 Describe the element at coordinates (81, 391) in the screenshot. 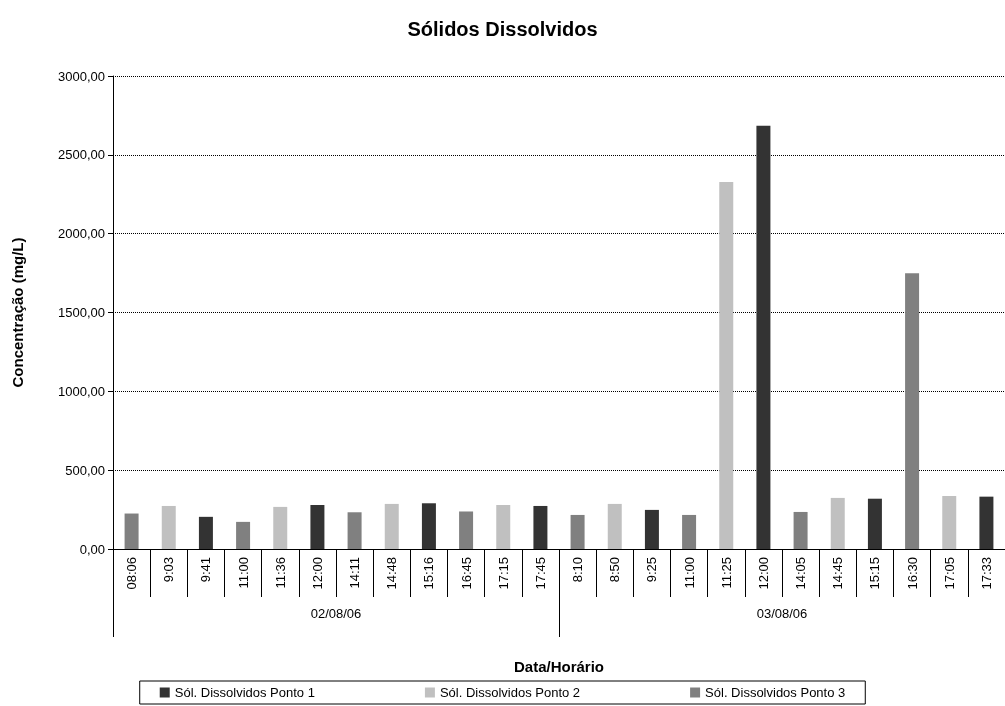

I see `y-tick-label: 1000,00` at that location.